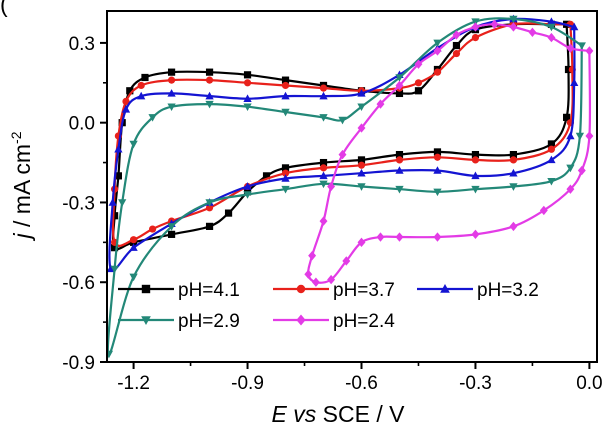  What do you see at coordinates (78, 283) in the screenshot?
I see `y-tick-label: -0.6` at bounding box center [78, 283].